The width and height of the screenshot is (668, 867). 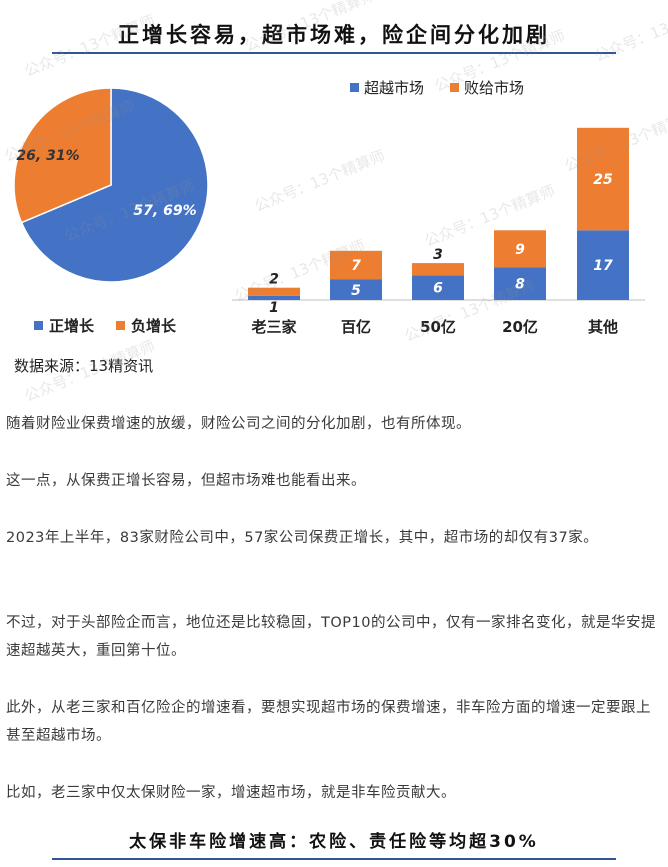 I want to click on chart-header-title: 正增长容易，超市场难，险企间分化加剧, so click(x=334, y=35).